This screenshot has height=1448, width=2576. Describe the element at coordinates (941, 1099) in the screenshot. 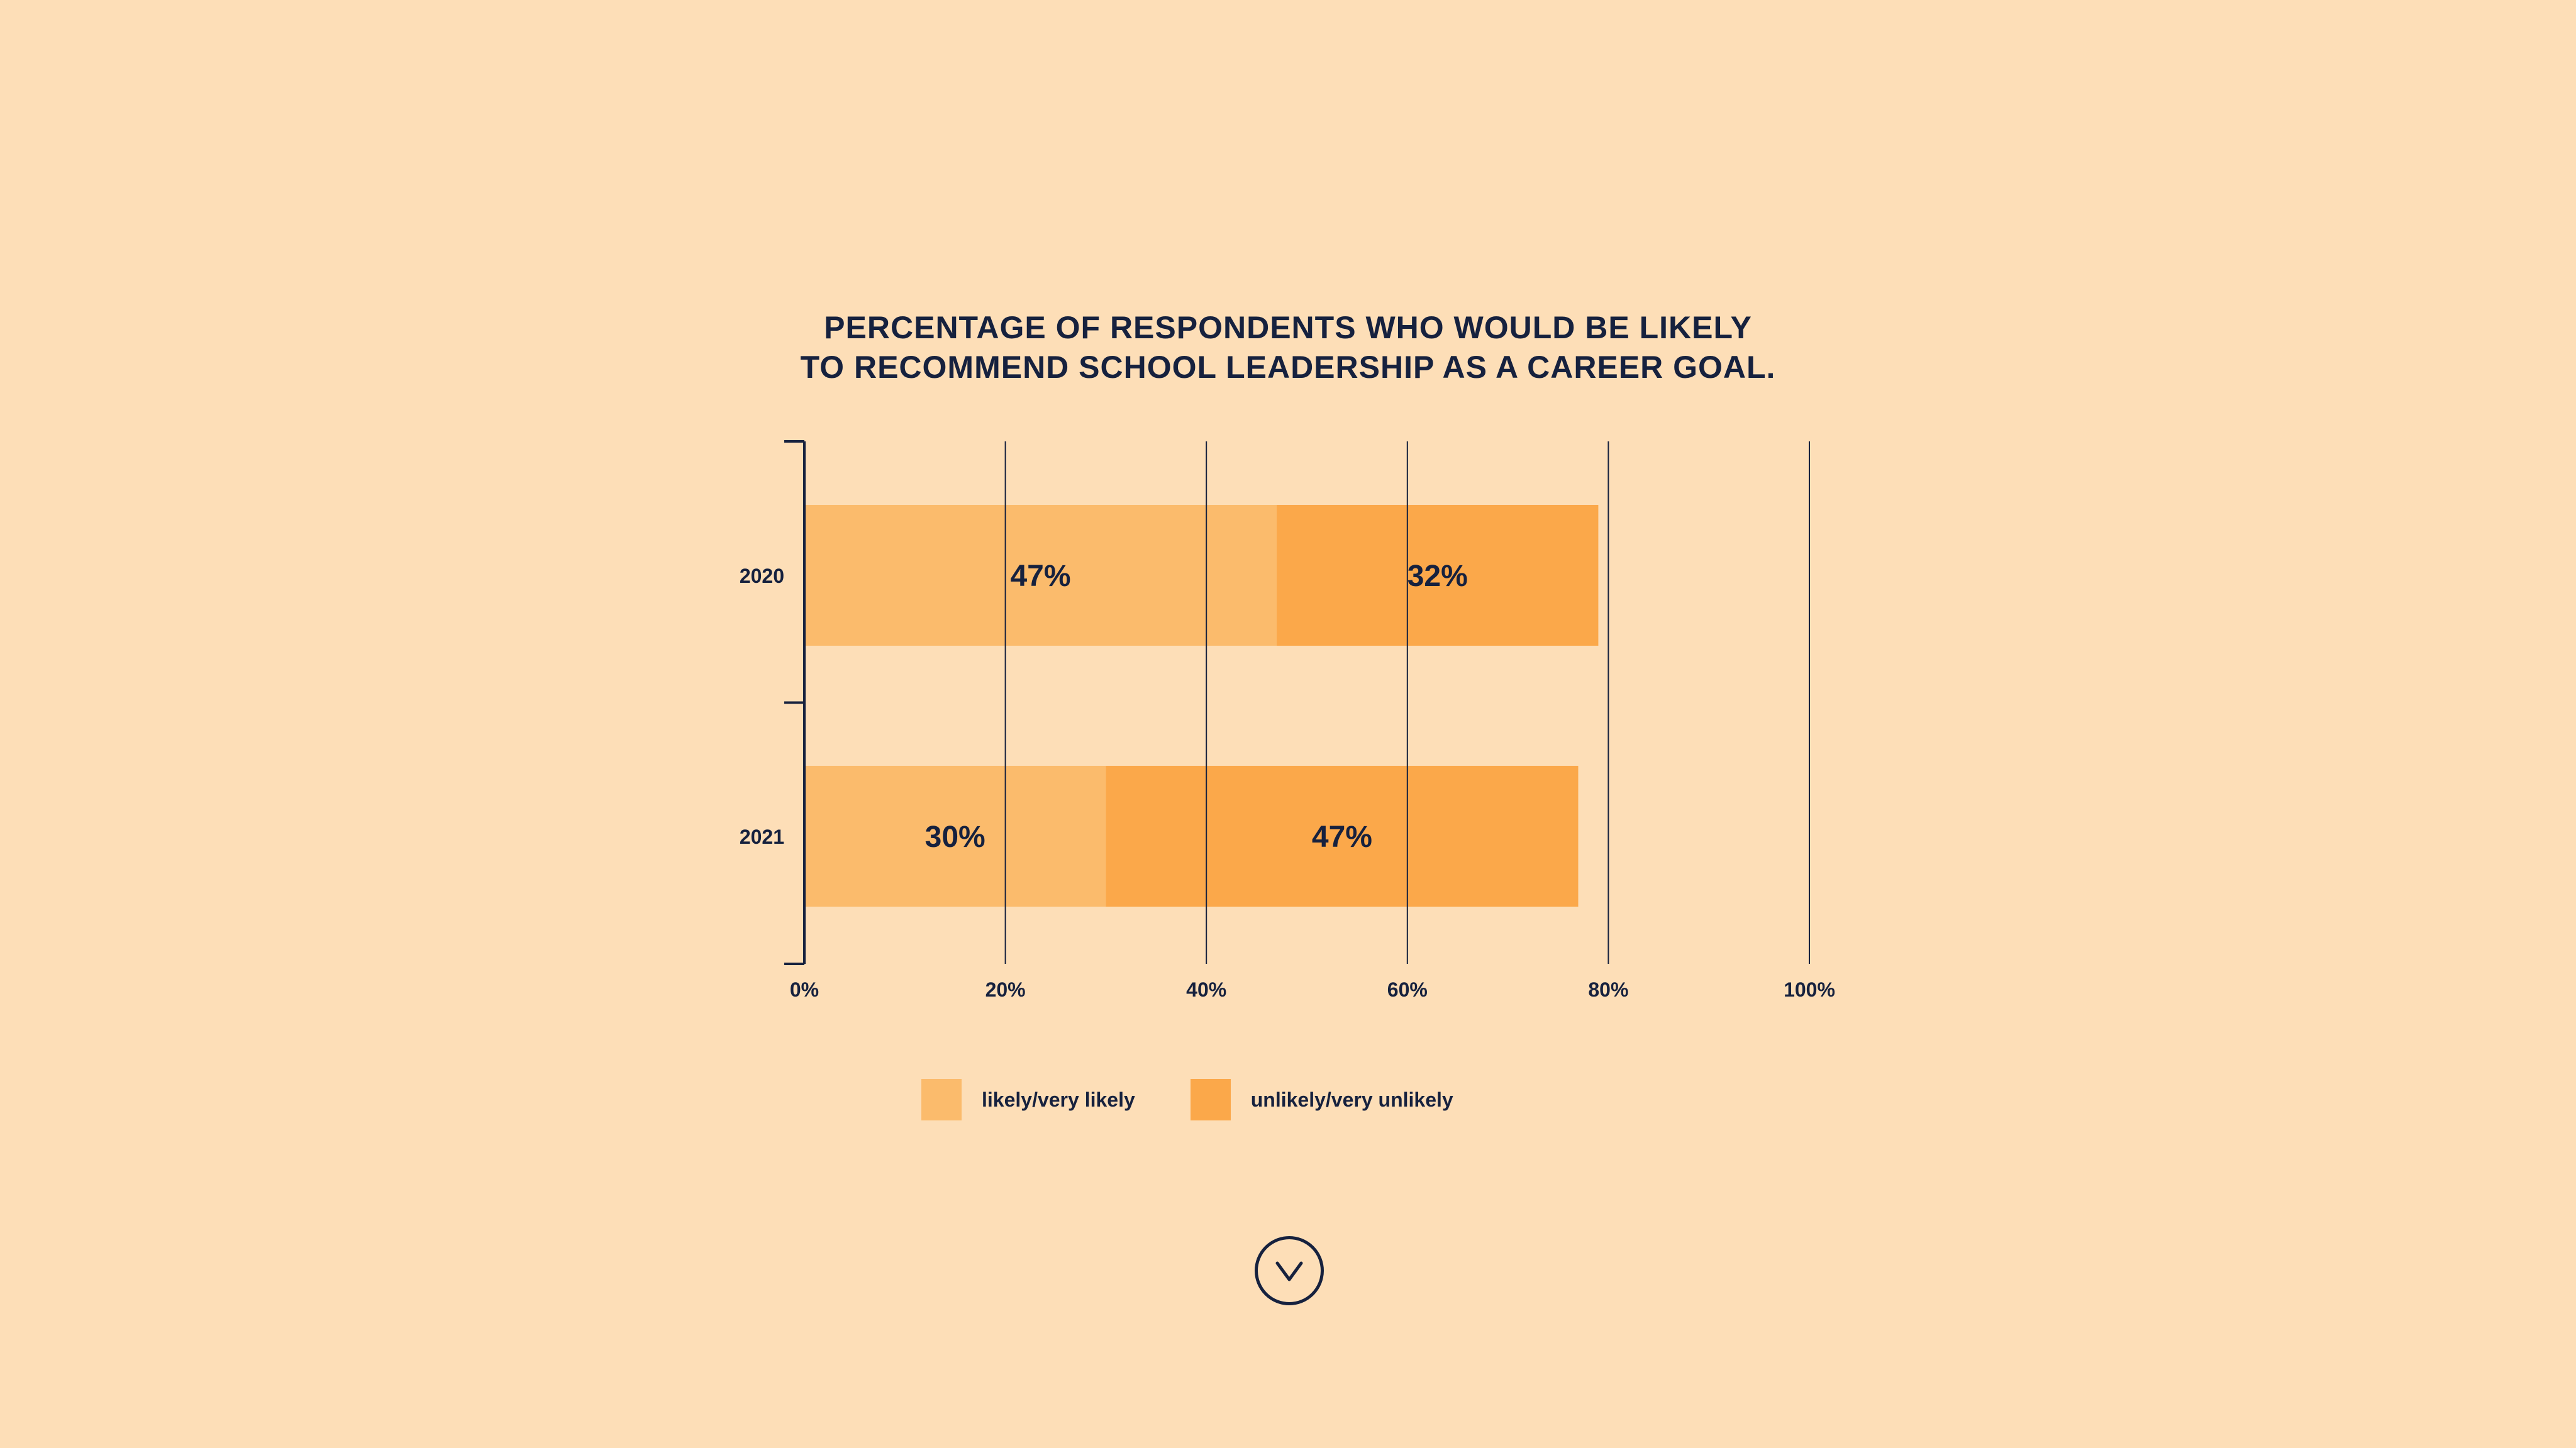

I see `legend-swatch-likely` at that location.